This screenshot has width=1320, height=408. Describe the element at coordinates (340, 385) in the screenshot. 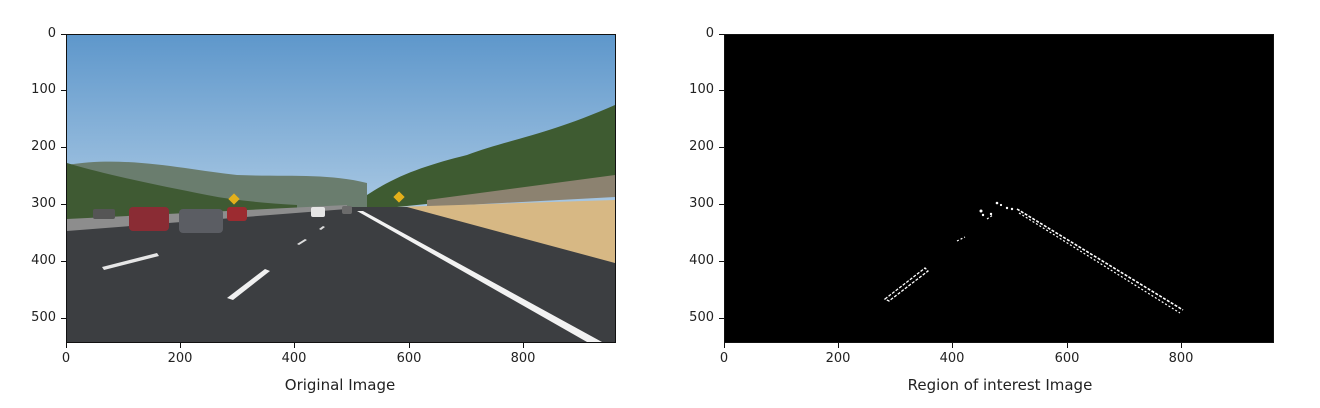

I see `x-axis-label: Original Image` at that location.